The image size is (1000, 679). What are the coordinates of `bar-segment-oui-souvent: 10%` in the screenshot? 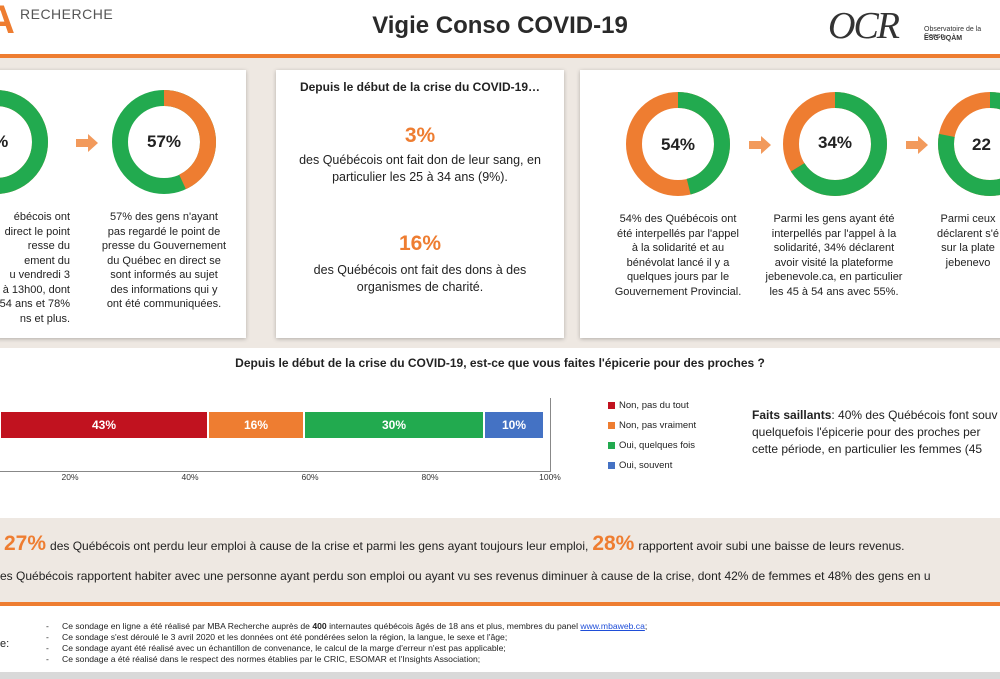 It's located at (514, 425).